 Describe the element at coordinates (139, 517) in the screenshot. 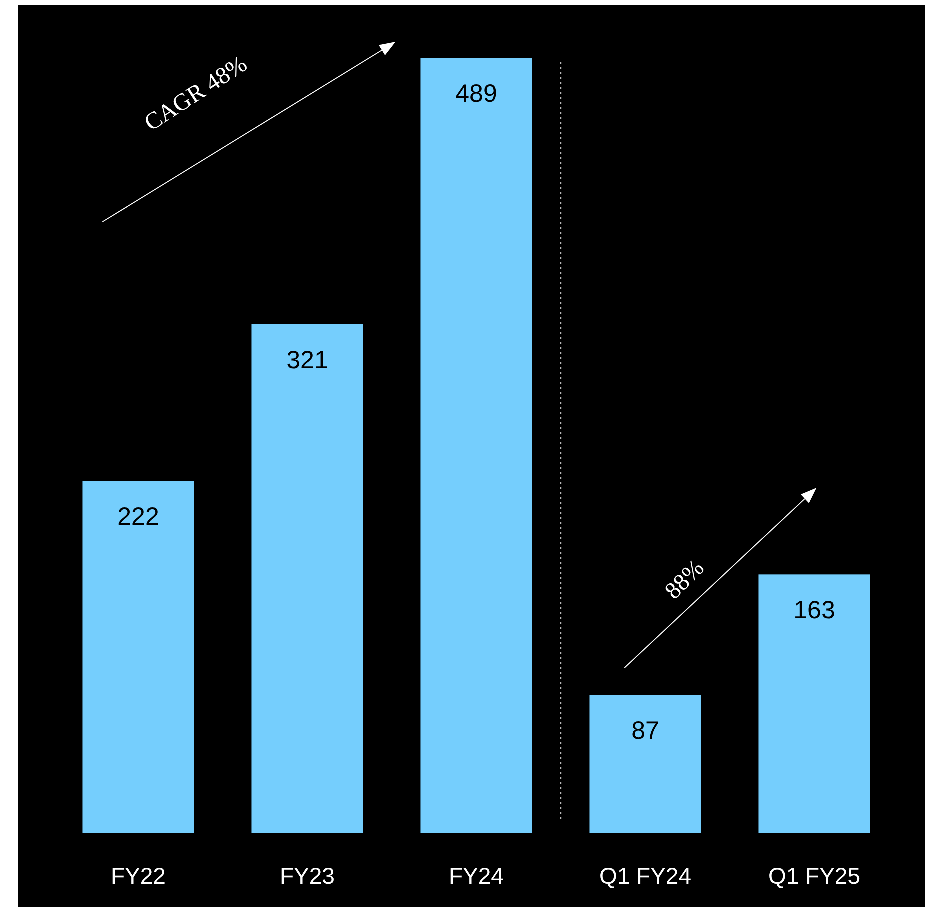

I see `data-label: 222` at that location.